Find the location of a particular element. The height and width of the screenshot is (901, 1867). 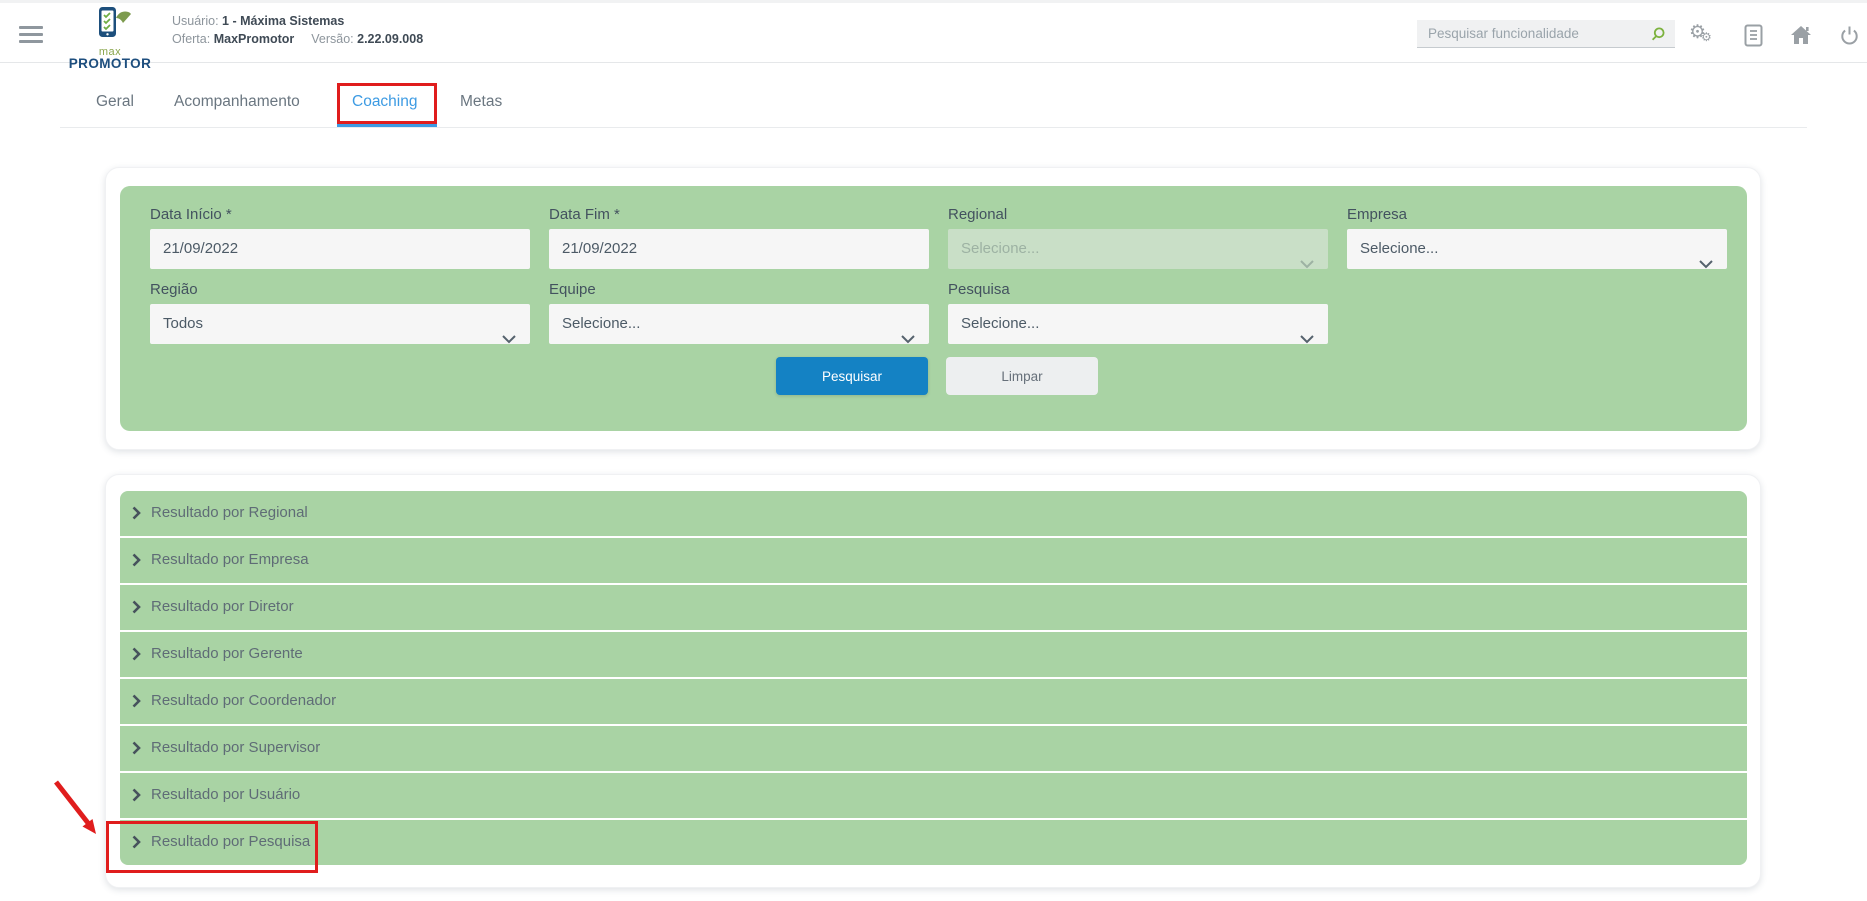

data-fim-input is located at coordinates (739, 249).